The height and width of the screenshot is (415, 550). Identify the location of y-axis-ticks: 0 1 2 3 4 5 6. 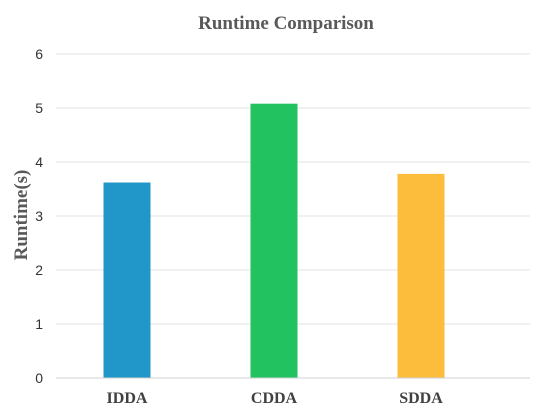
(39, 216).